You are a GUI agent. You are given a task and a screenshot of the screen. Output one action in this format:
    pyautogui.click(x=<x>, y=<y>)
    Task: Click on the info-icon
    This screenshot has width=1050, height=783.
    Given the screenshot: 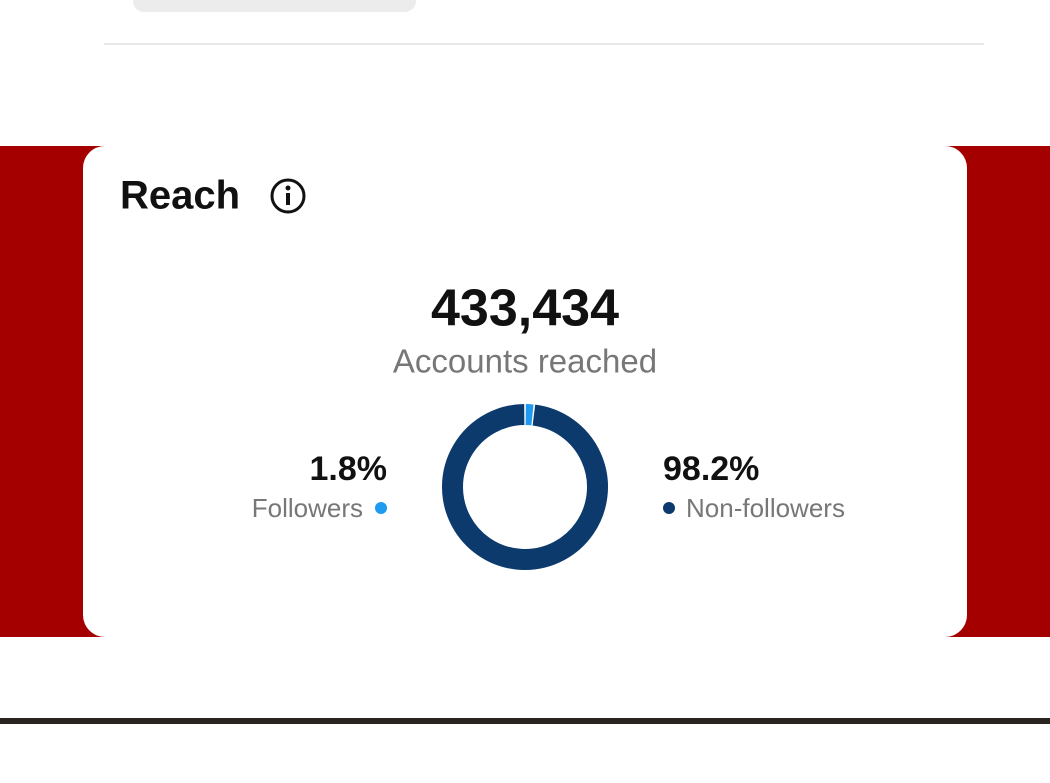 What is the action you would take?
    pyautogui.click(x=288, y=196)
    